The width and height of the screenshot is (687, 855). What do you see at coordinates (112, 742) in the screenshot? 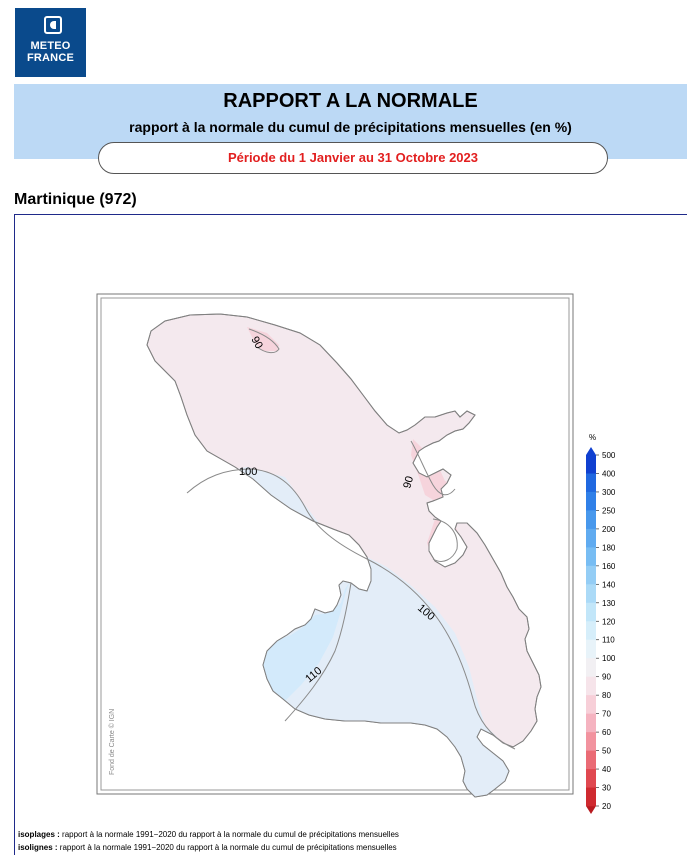
I see `map-credit: Fond de Carte © IGN` at bounding box center [112, 742].